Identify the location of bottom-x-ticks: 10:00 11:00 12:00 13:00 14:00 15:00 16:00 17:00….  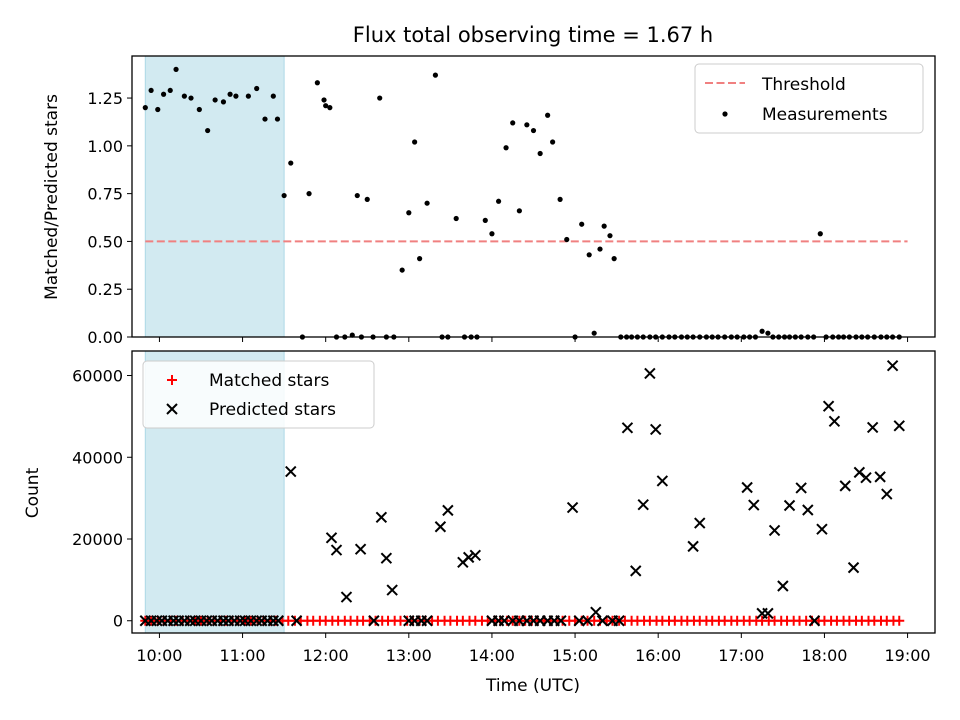
(533, 649).